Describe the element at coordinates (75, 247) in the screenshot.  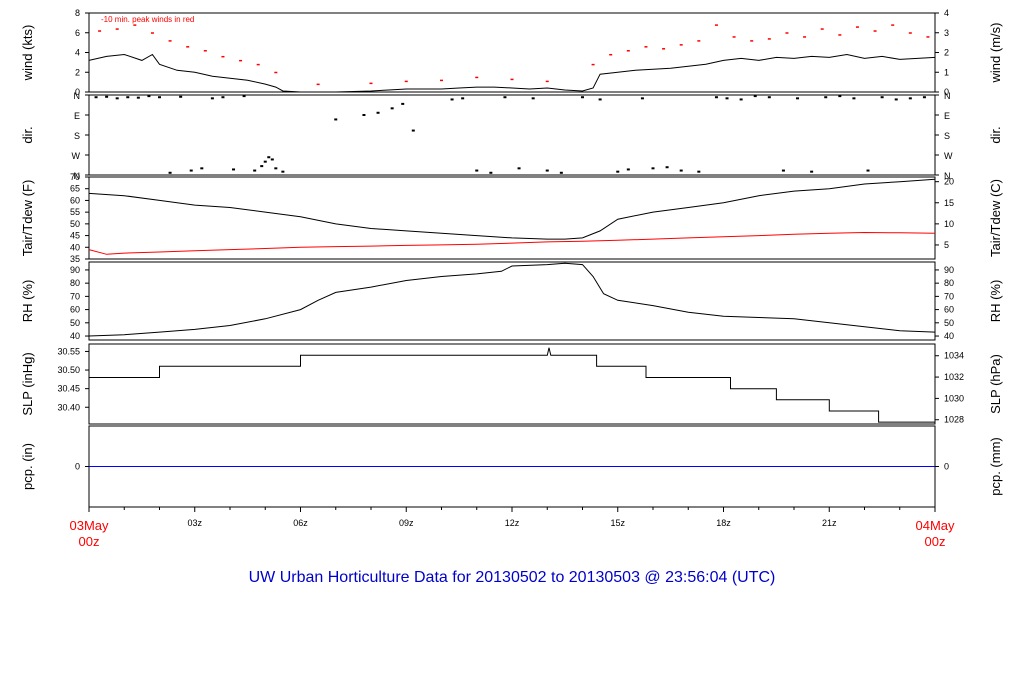
I see `temp-ytick-label: 40` at that location.